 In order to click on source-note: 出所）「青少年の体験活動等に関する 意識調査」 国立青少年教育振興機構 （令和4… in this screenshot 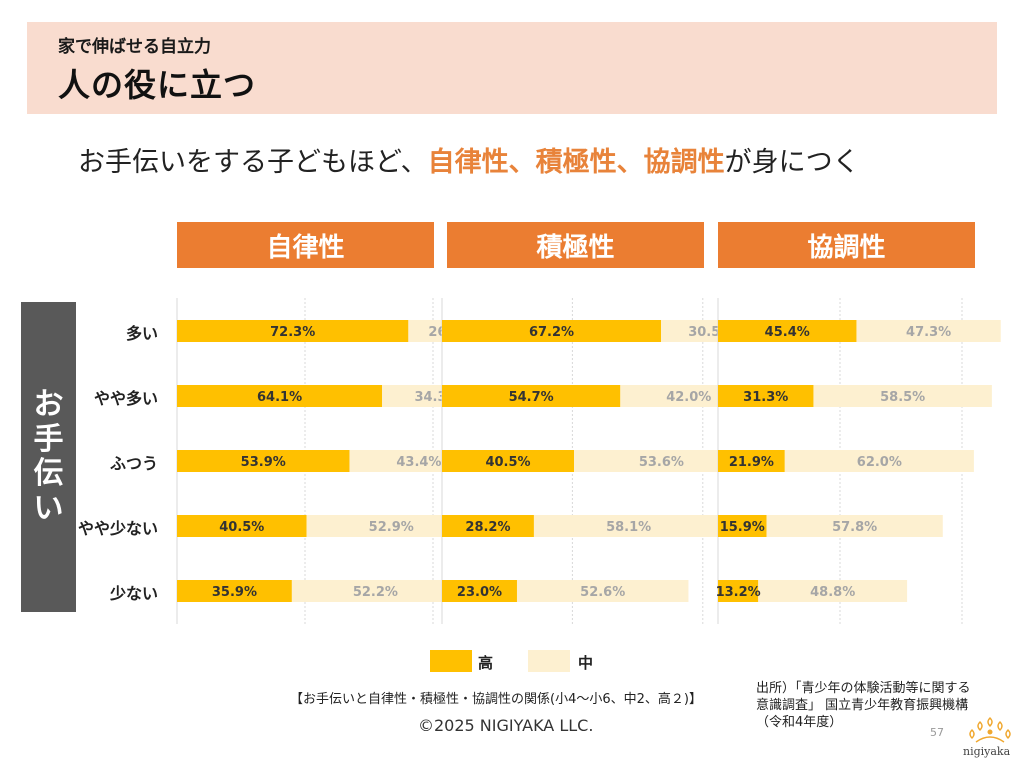, I will do `click(863, 706)`.